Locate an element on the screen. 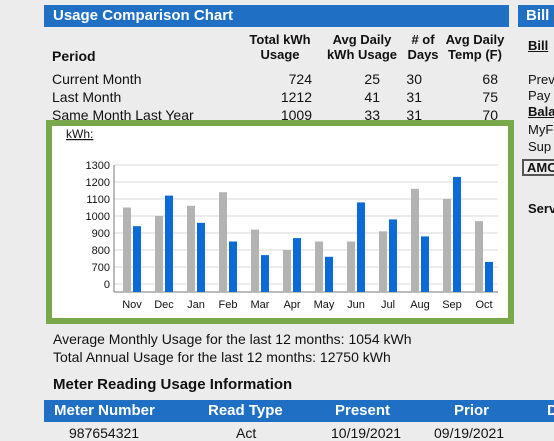 The width and height of the screenshot is (554, 441). bill-panel-line: MyF is located at coordinates (541, 129).